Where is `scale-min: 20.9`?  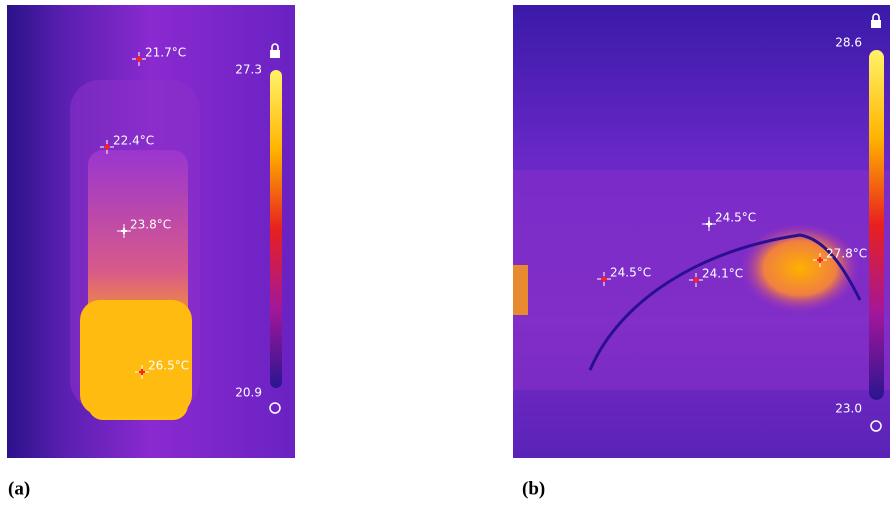 scale-min: 20.9 is located at coordinates (248, 393).